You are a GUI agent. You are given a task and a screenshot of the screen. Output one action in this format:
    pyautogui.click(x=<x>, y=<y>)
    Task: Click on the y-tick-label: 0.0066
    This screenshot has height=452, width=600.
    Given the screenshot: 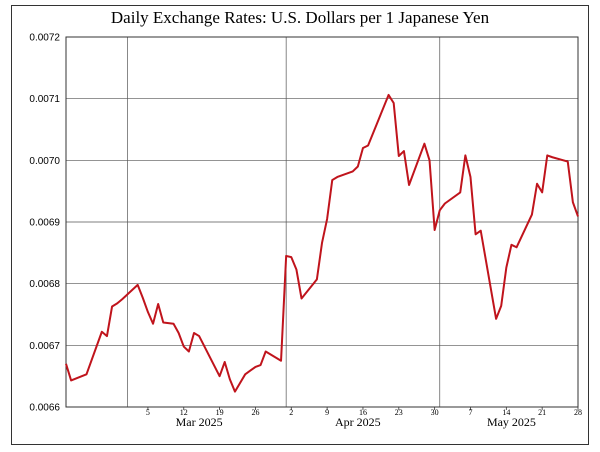 What is the action you would take?
    pyautogui.click(x=44, y=408)
    